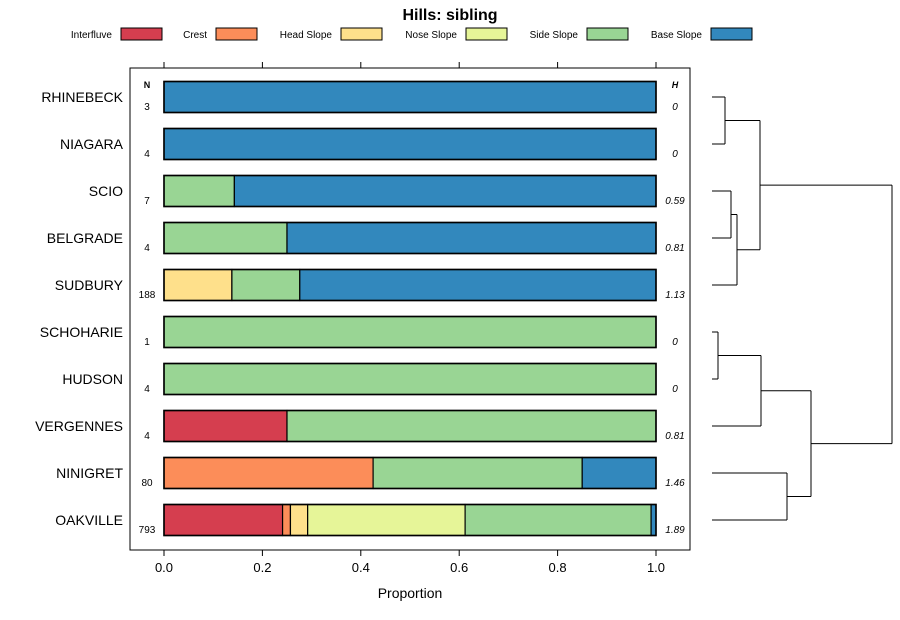 The image size is (900, 620). What do you see at coordinates (459, 567) in the screenshot?
I see `x-tick-label: 0.6` at bounding box center [459, 567].